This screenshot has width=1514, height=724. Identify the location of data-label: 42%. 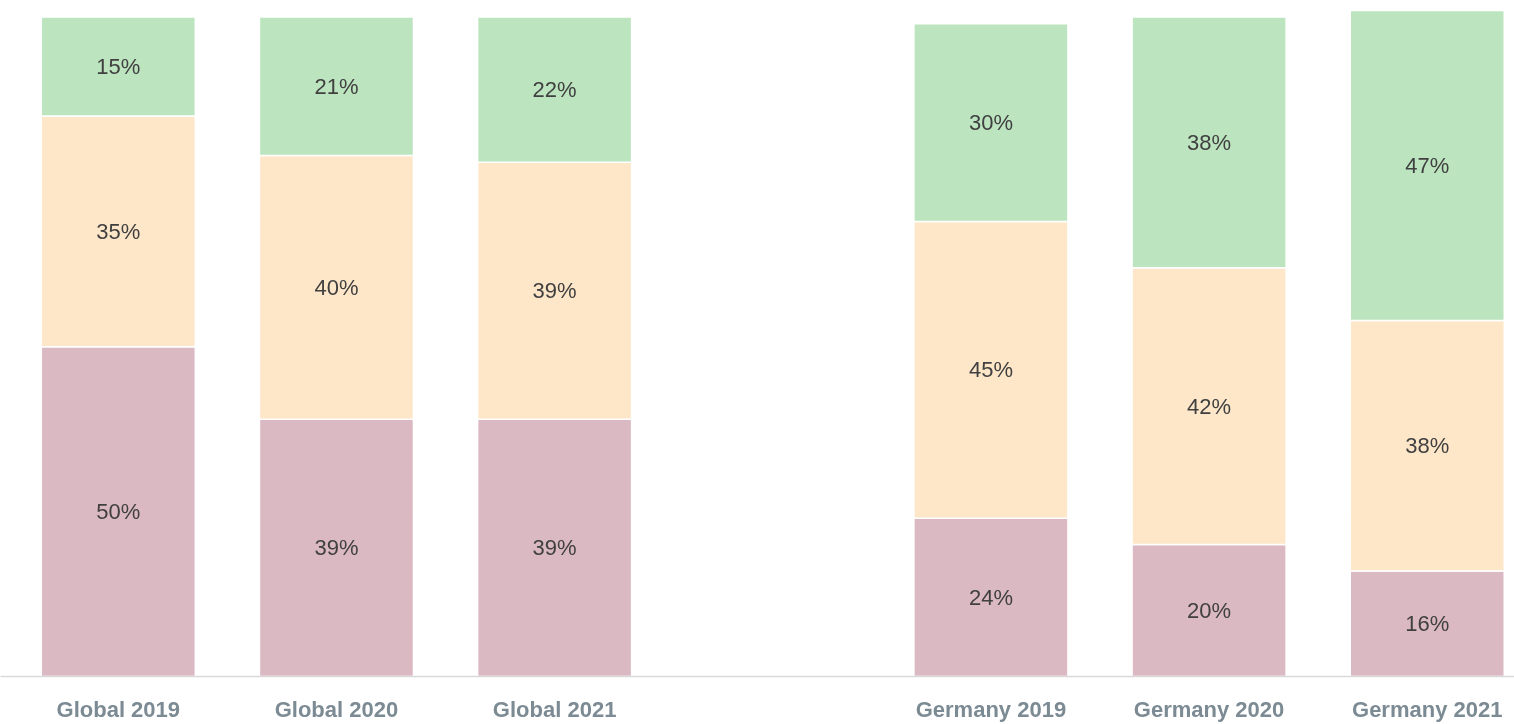
(1209, 406).